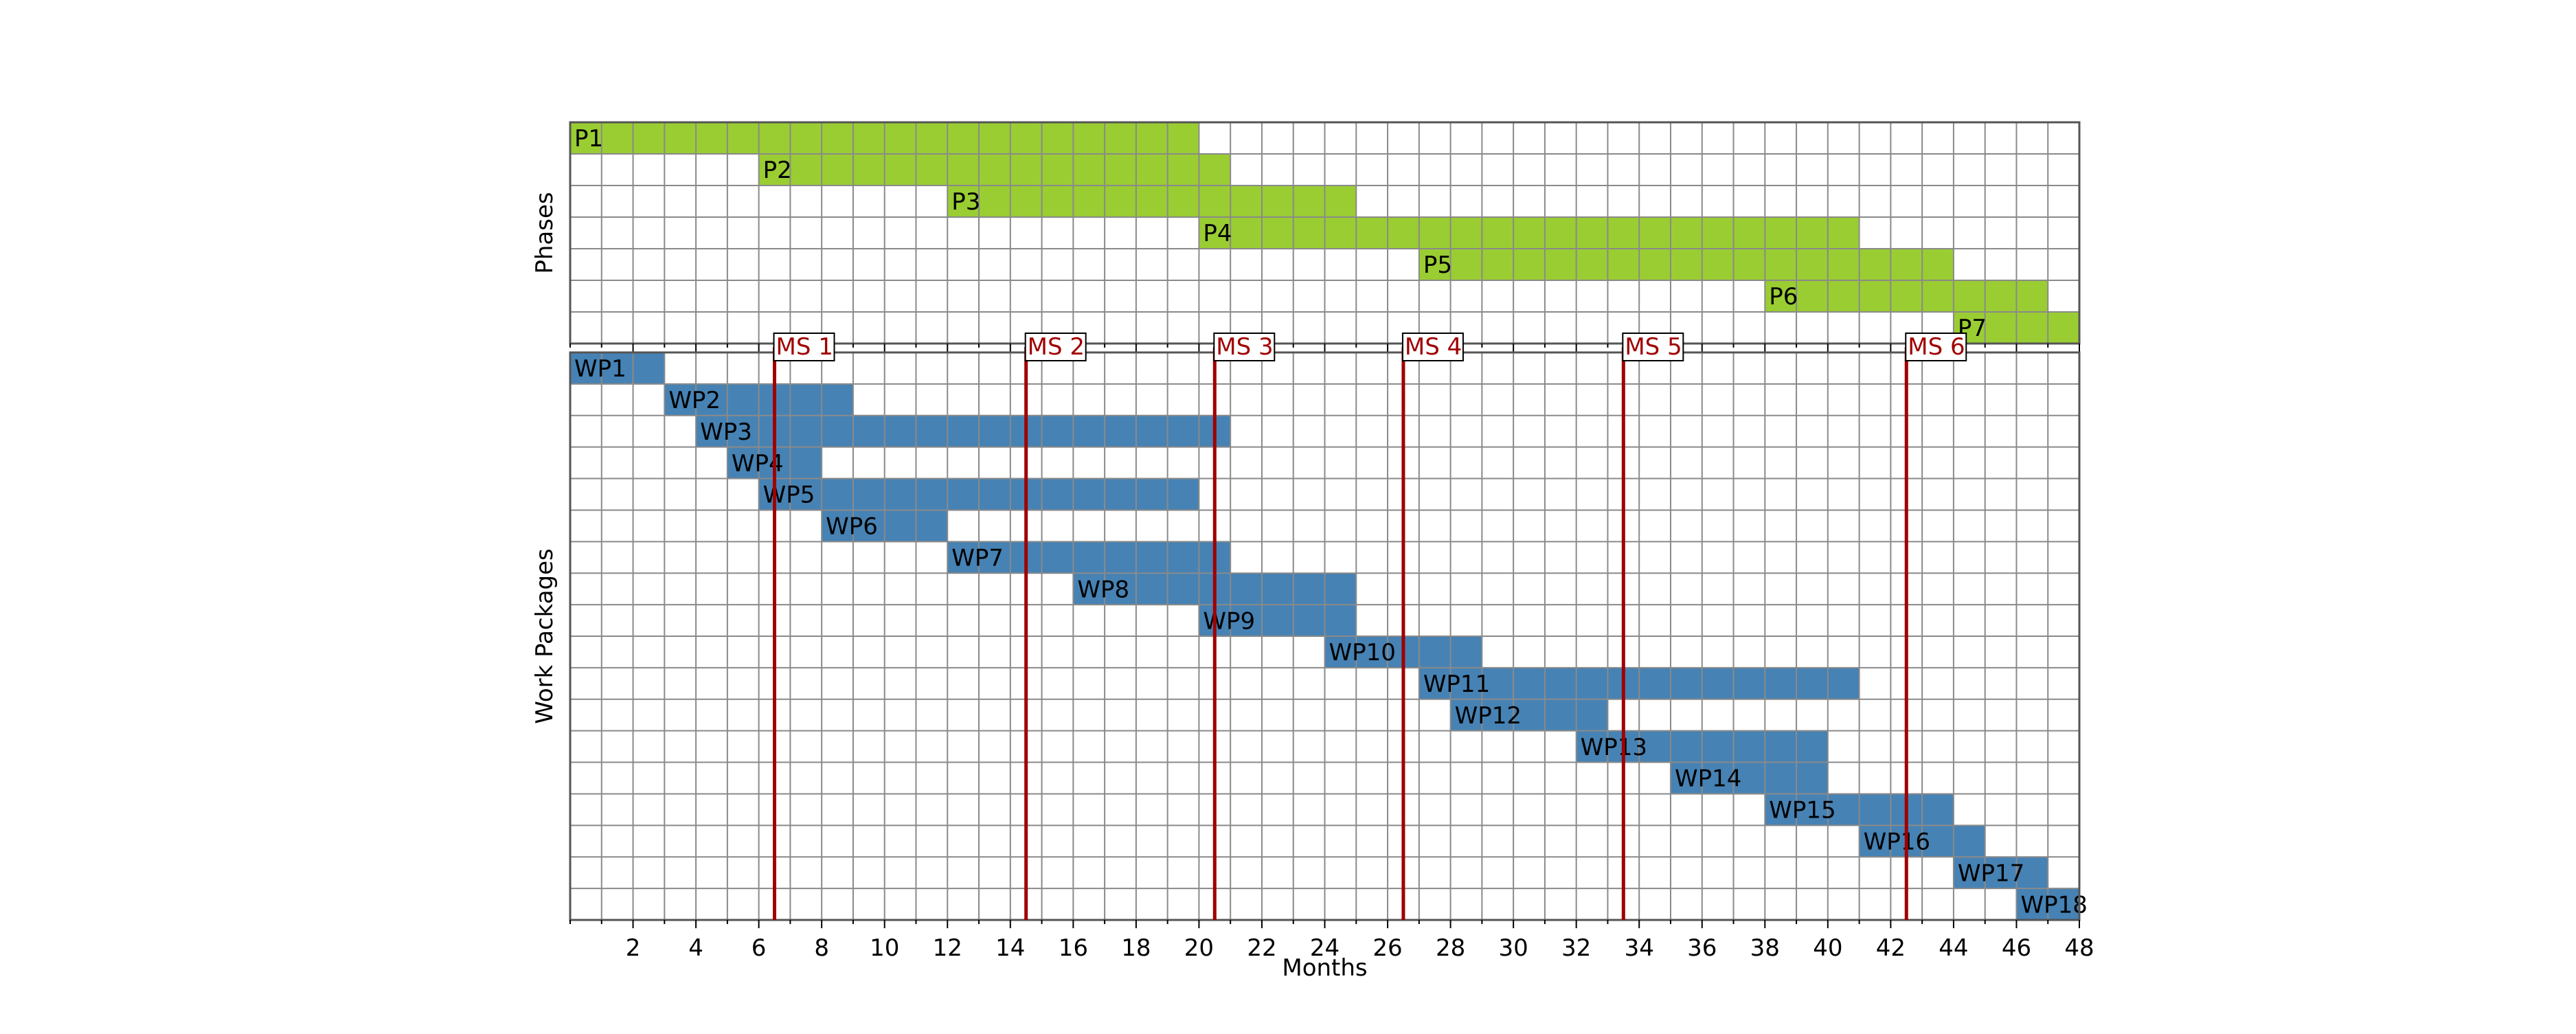 The height and width of the screenshot is (1034, 2576). What do you see at coordinates (1103, 589) in the screenshot?
I see `bar-label: WP8` at bounding box center [1103, 589].